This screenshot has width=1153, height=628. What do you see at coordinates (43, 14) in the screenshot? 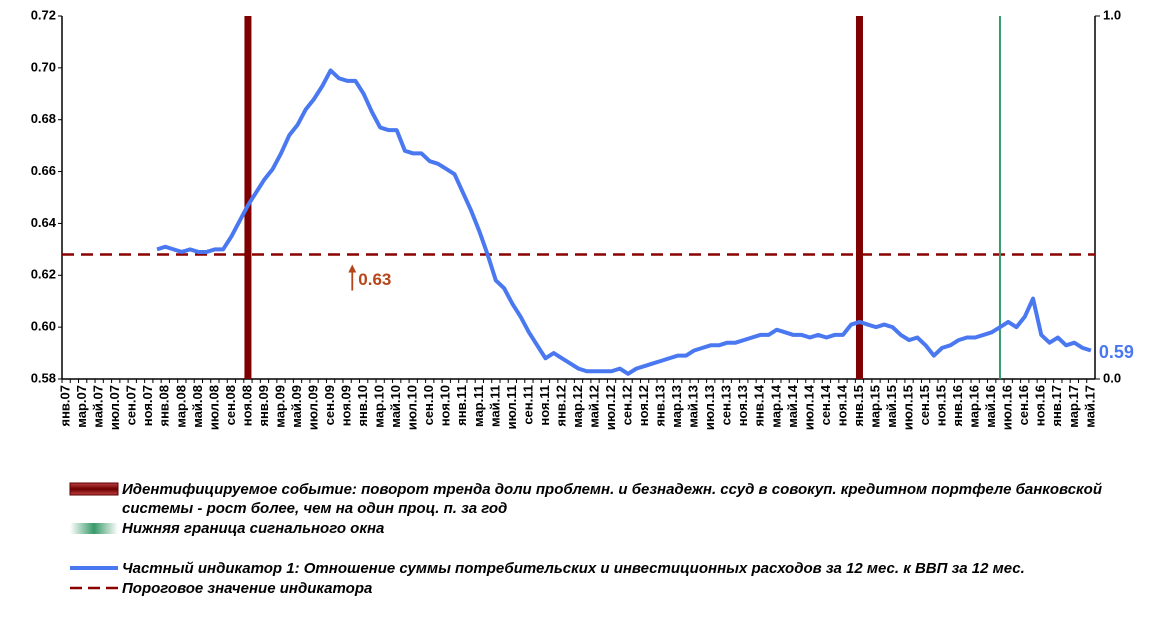
I see `y-tick-label: 0.72` at bounding box center [43, 14].